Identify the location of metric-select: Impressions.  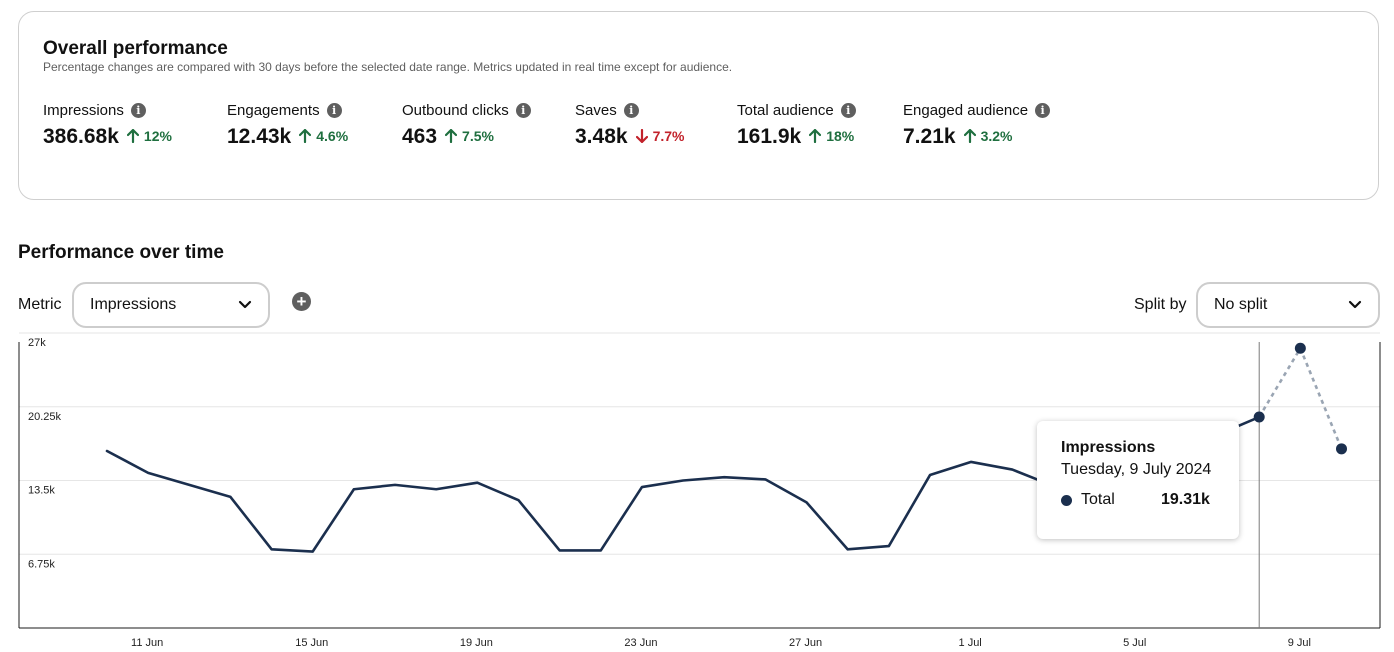
(171, 305).